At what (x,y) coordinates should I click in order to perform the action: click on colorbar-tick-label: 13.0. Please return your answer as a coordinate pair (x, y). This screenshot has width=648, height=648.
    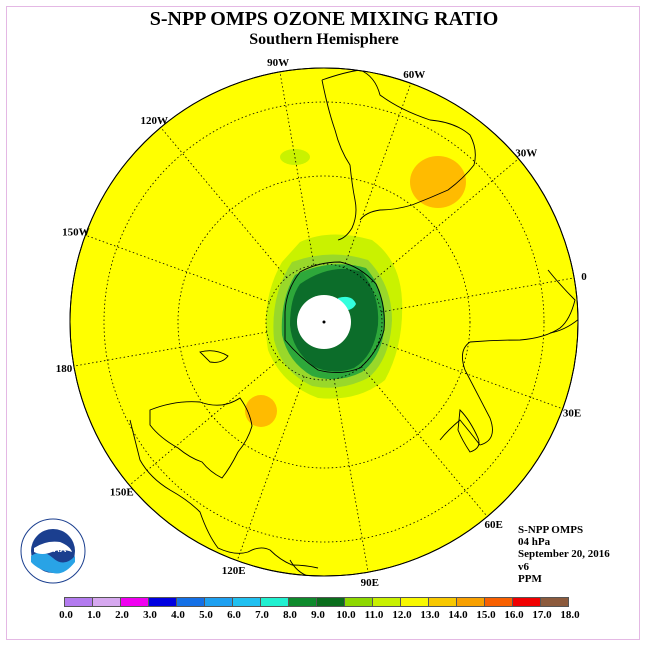
    Looking at the image, I should click on (430, 615).